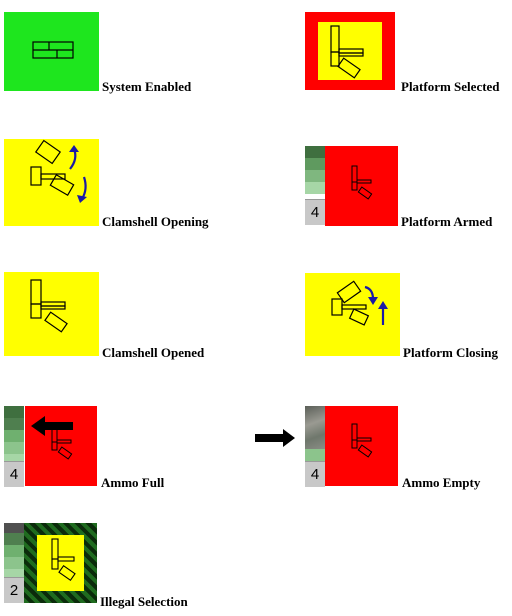 The height and width of the screenshot is (616, 512). Describe the element at coordinates (447, 221) in the screenshot. I see `platform-armed-label: Platform Armed` at that location.